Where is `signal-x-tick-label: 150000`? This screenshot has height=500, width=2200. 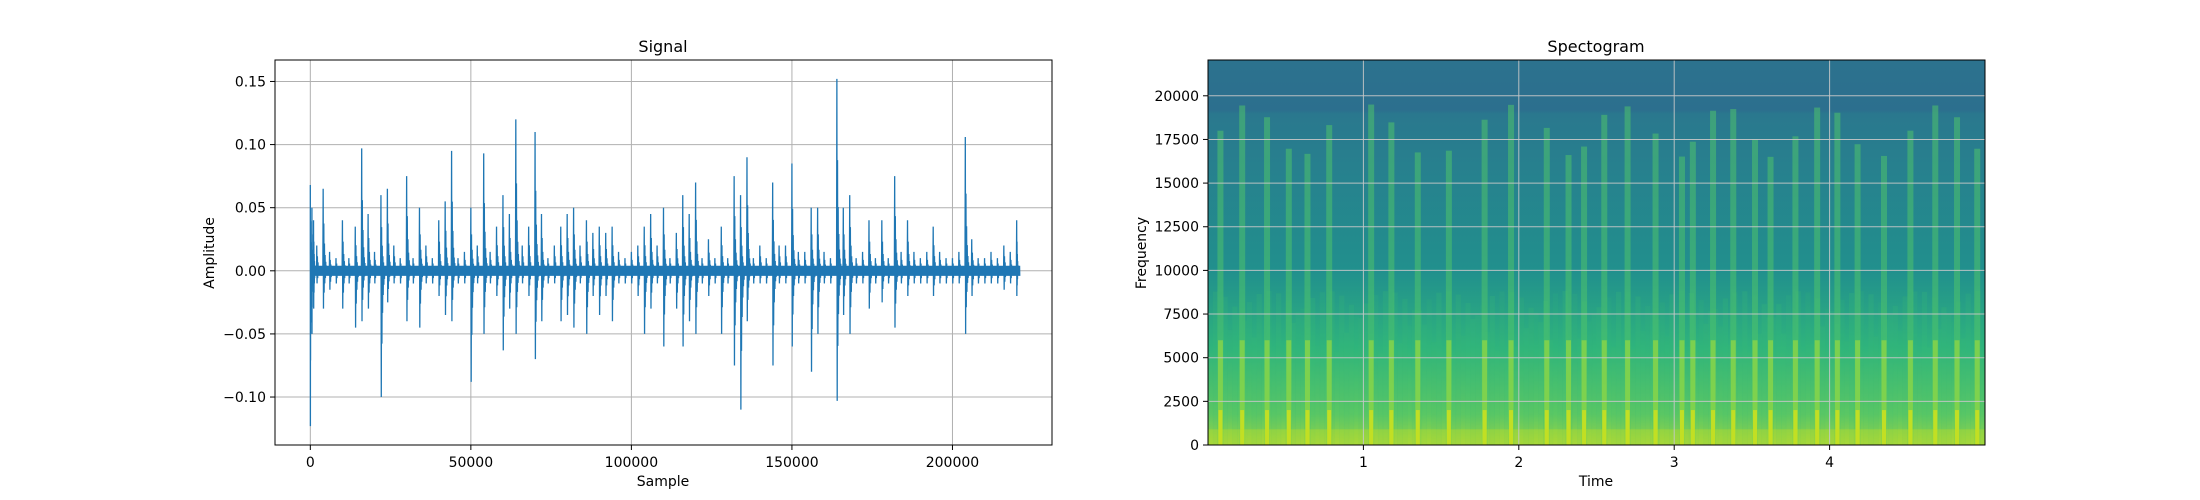
signal-x-tick-label: 150000 is located at coordinates (791, 463).